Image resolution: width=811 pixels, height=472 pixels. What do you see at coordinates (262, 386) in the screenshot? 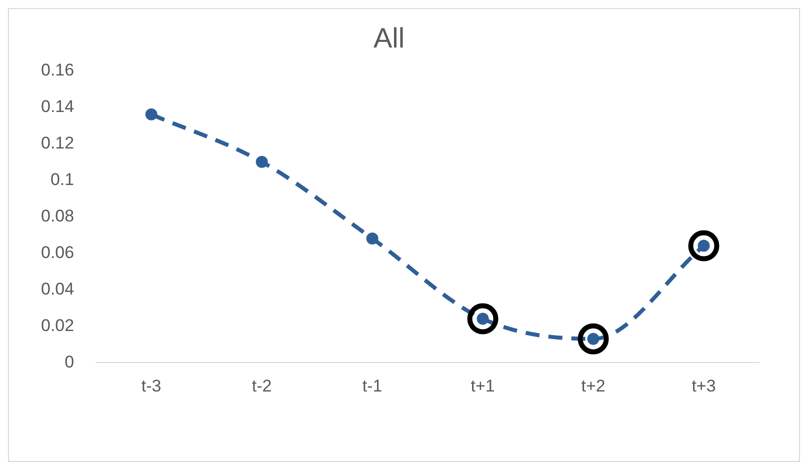
I see `x-tick-label: t-2` at bounding box center [262, 386].